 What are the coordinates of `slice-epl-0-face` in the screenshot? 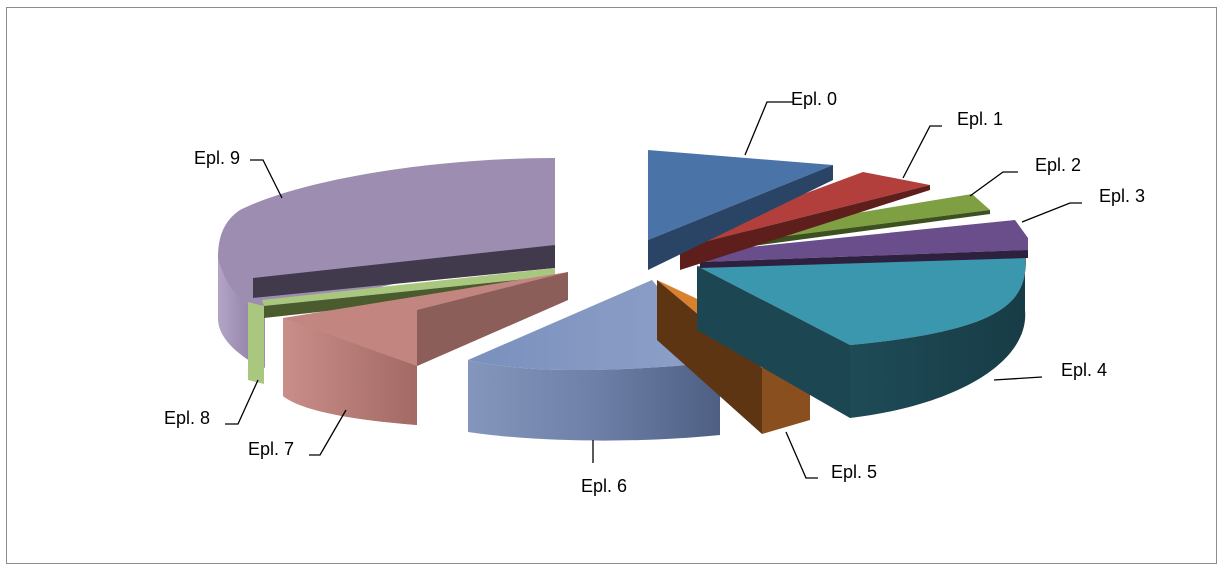 It's located at (740, 217).